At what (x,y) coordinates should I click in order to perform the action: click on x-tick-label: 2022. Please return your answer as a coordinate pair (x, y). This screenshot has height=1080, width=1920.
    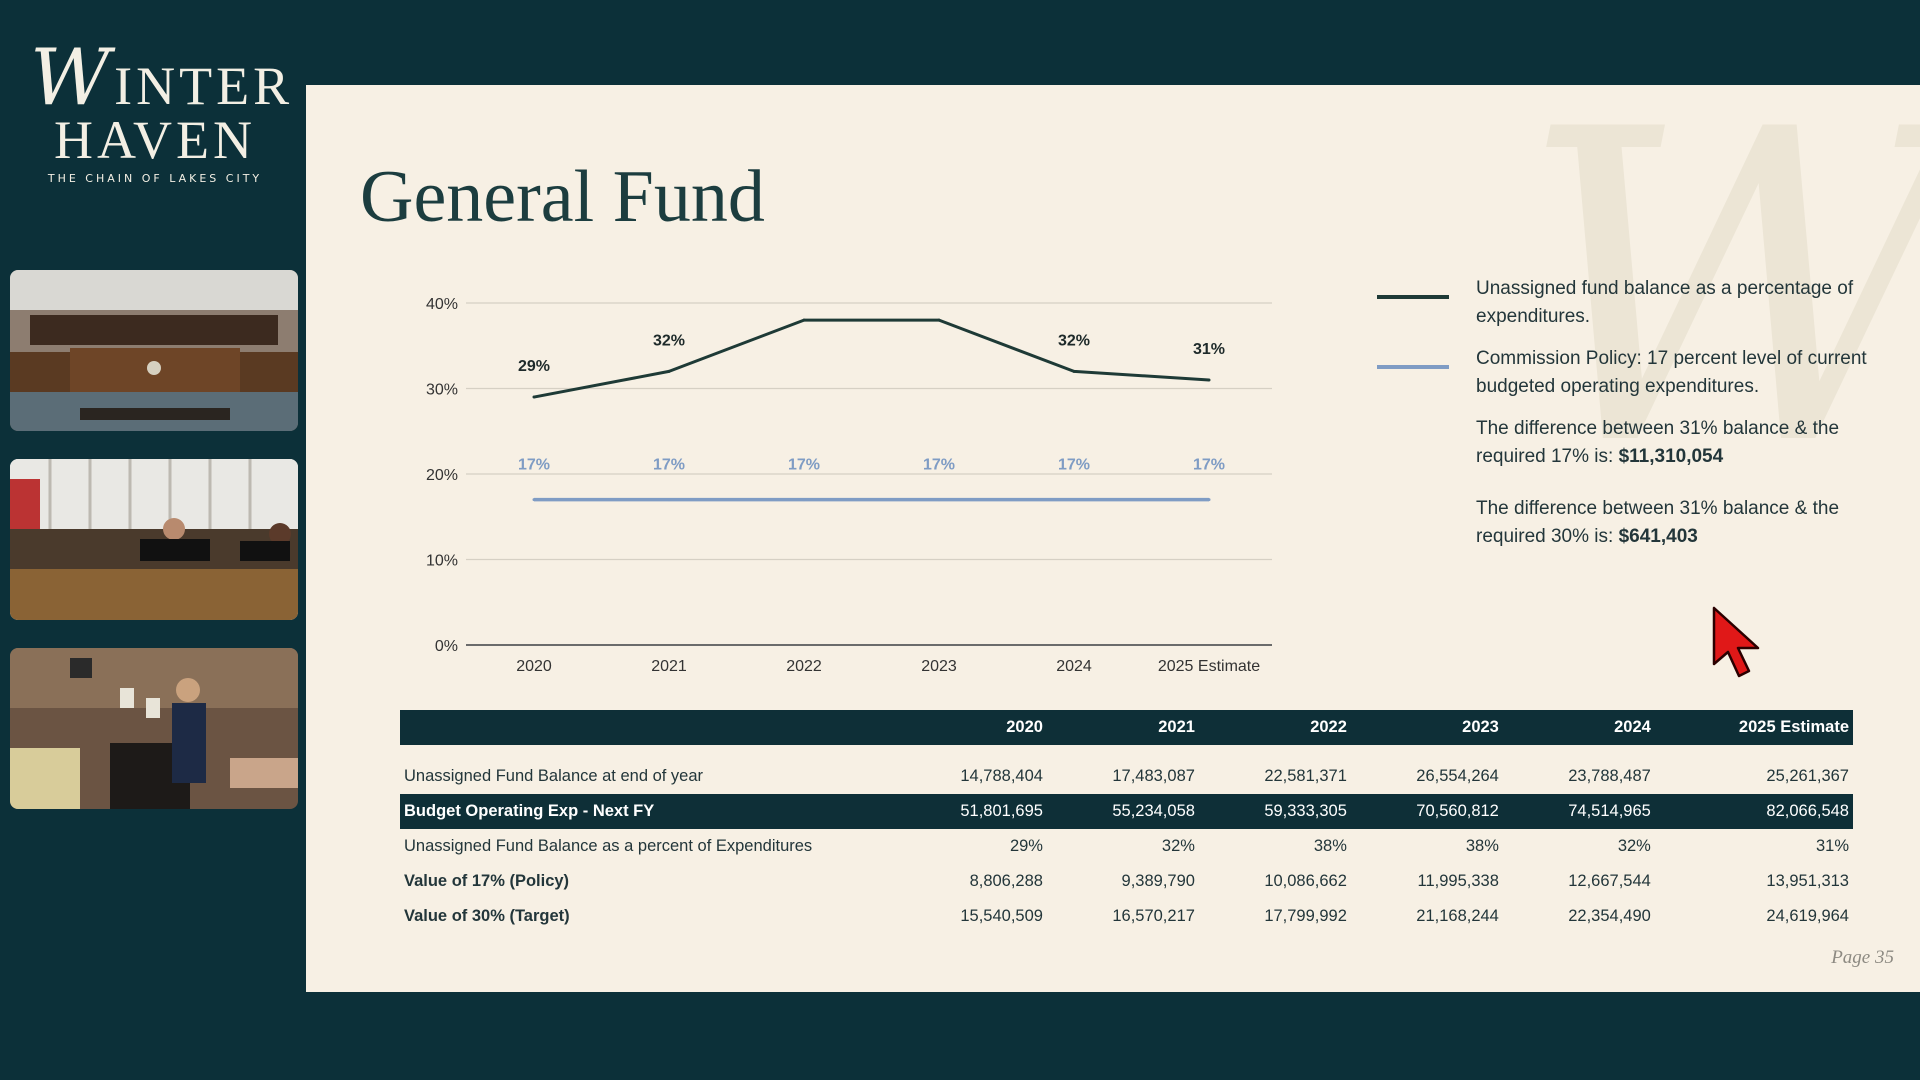
    Looking at the image, I should click on (804, 666).